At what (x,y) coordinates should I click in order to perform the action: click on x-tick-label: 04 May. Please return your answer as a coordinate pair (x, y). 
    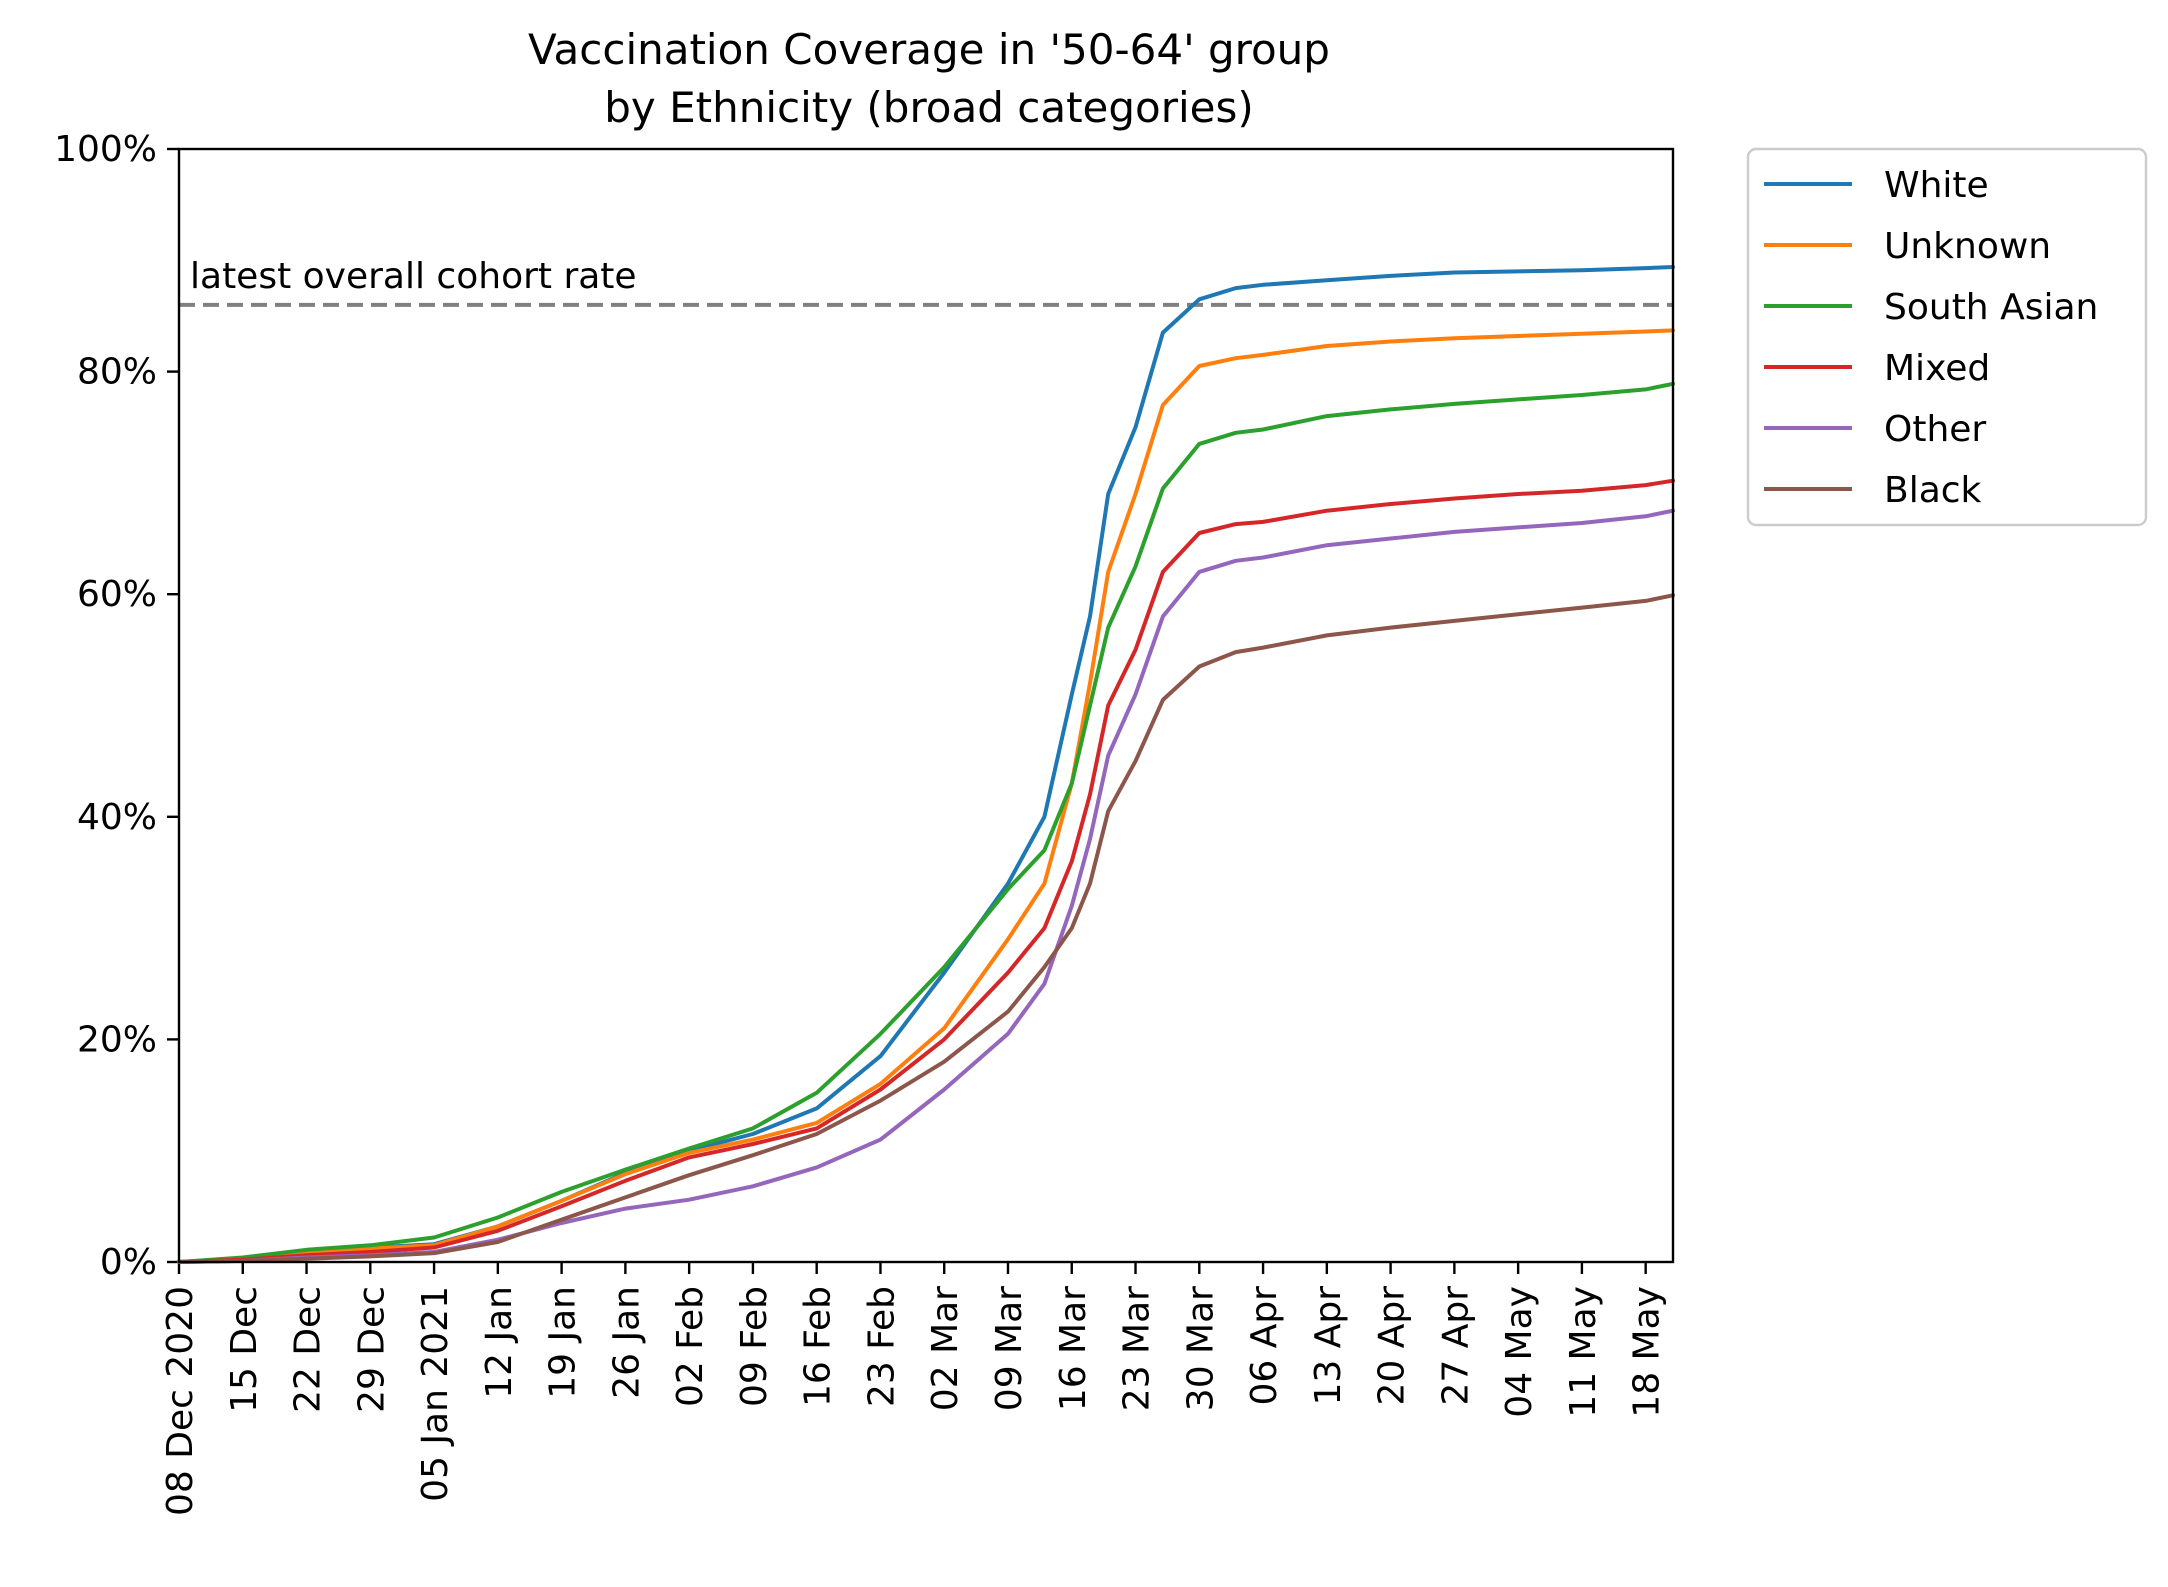
    Looking at the image, I should click on (1519, 1352).